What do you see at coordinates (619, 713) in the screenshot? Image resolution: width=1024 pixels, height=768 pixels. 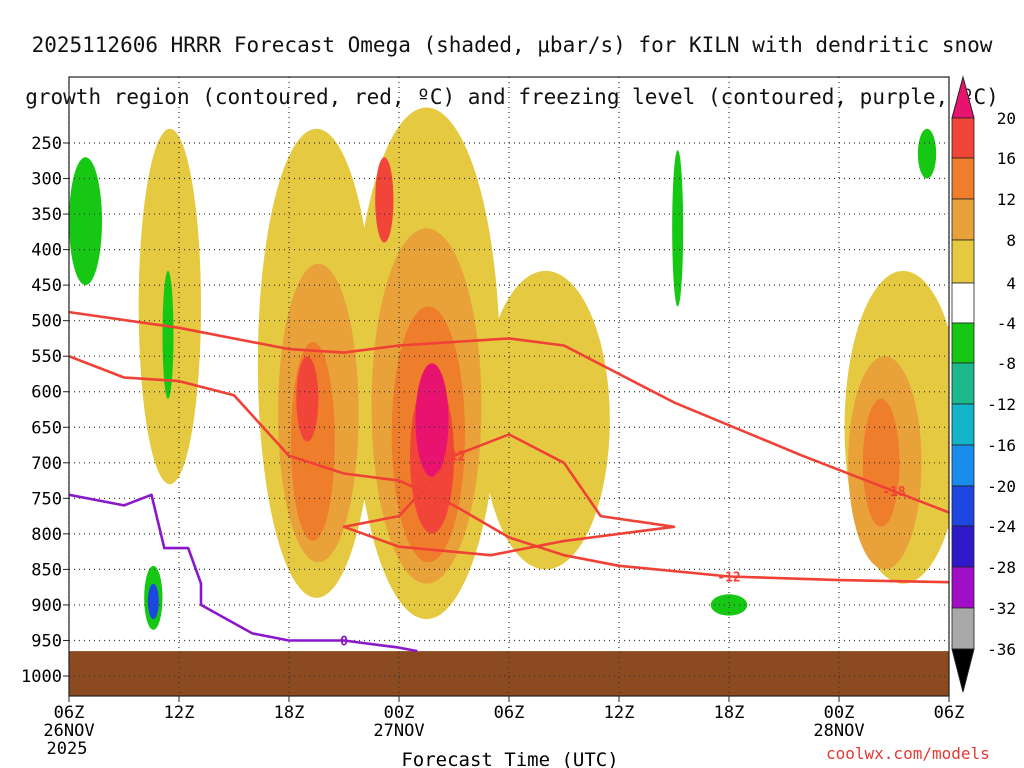 I see `x-tick-label-30: 12Z` at bounding box center [619, 713].